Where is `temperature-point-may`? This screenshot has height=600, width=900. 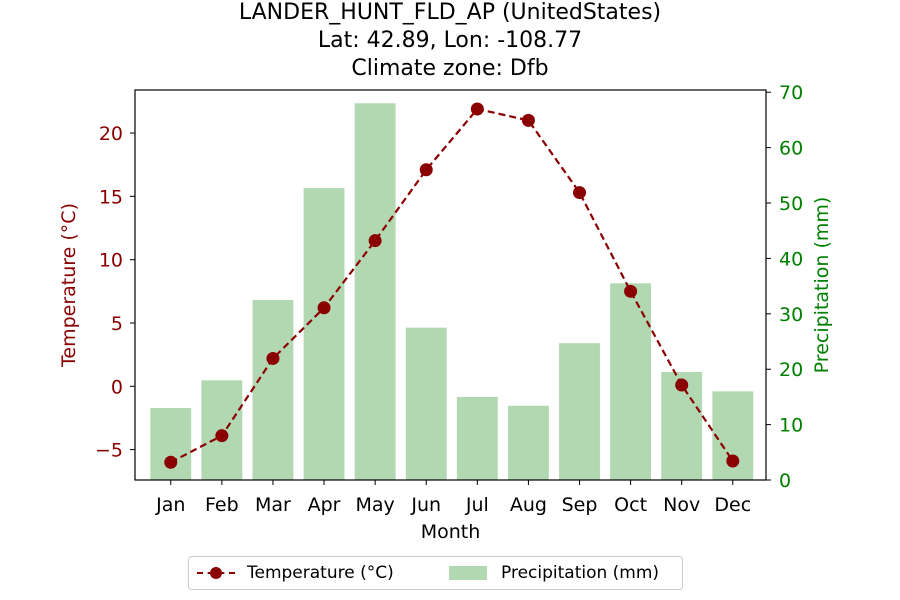 temperature-point-may is located at coordinates (375, 241).